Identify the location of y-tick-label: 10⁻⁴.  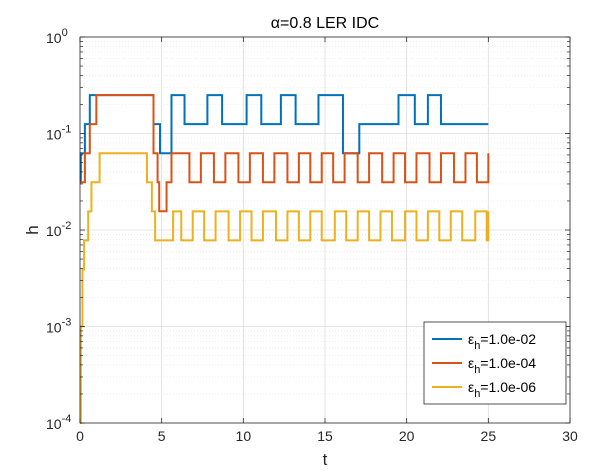
(58, 422).